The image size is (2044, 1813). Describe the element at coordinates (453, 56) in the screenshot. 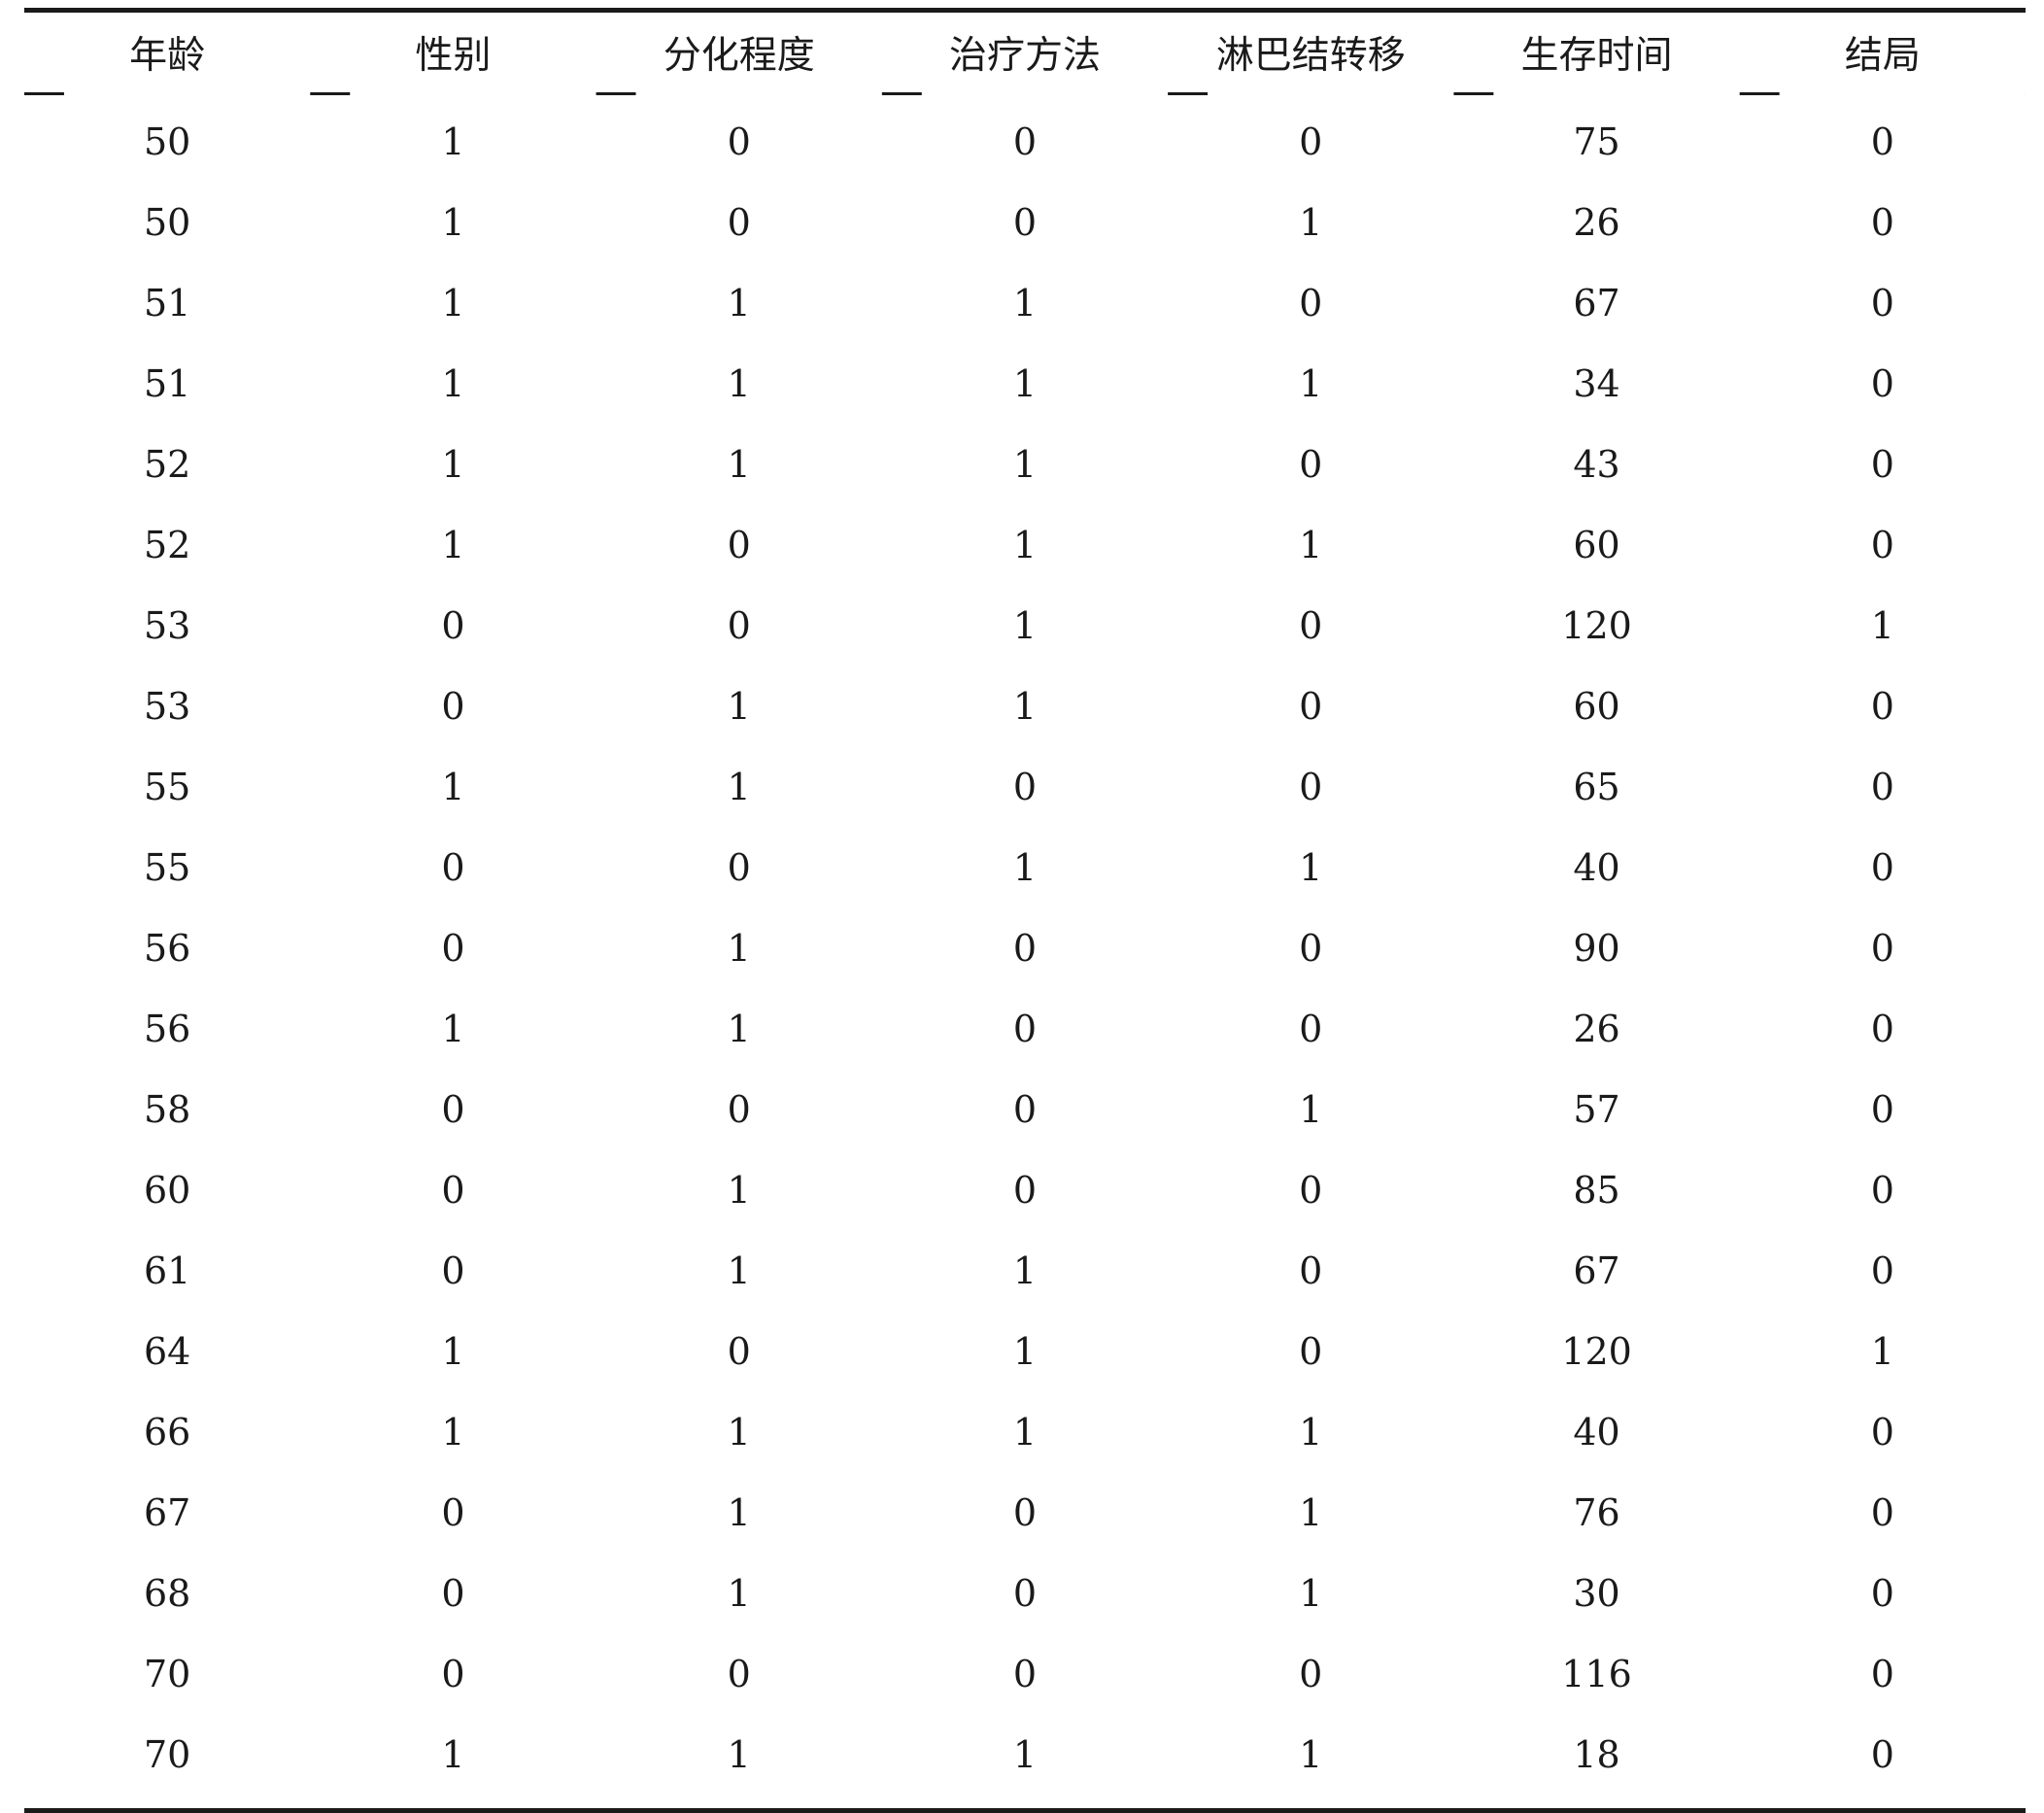

I see `header-sex: 性别` at that location.